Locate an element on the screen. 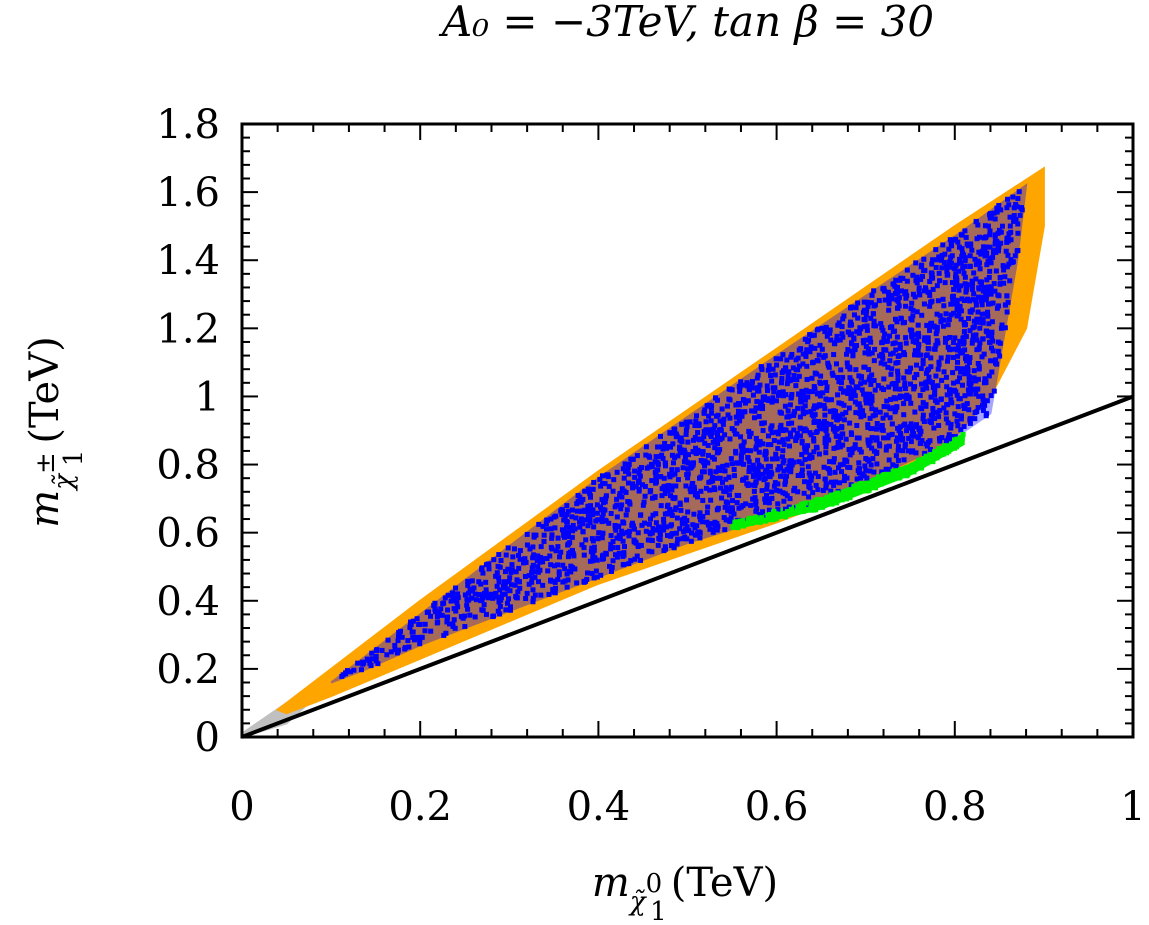 This screenshot has height=925, width=1149. x-axis-label-symbol: m is located at coordinates (611, 883).